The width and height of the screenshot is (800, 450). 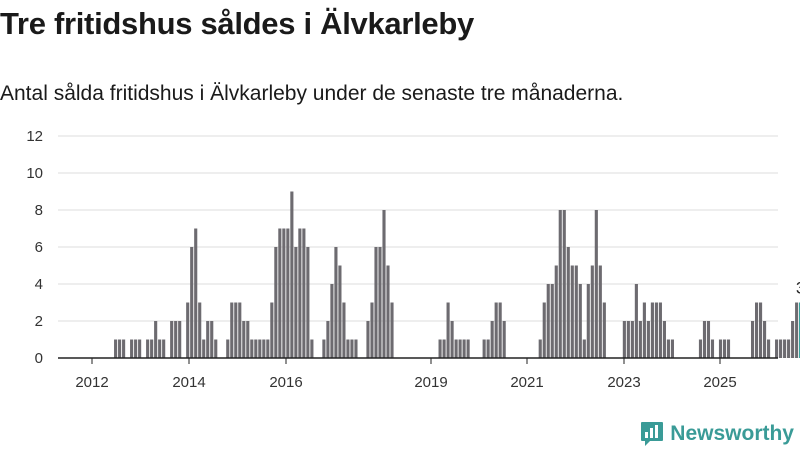 What do you see at coordinates (39, 284) in the screenshot?
I see `y-tick-label: 4` at bounding box center [39, 284].